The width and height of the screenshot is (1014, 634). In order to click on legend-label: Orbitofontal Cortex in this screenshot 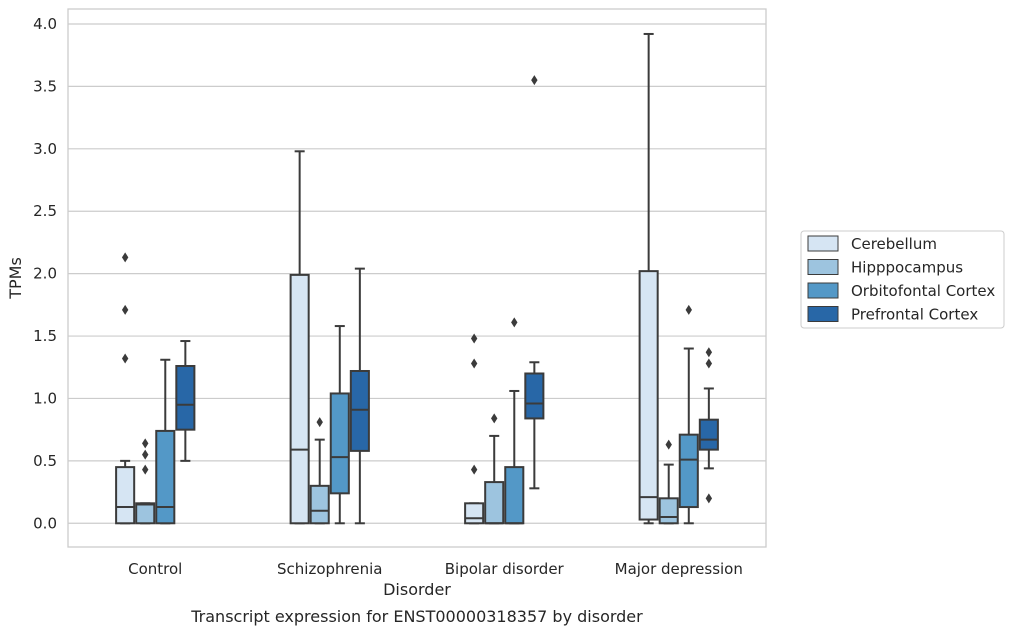, I will do `click(923, 291)`.